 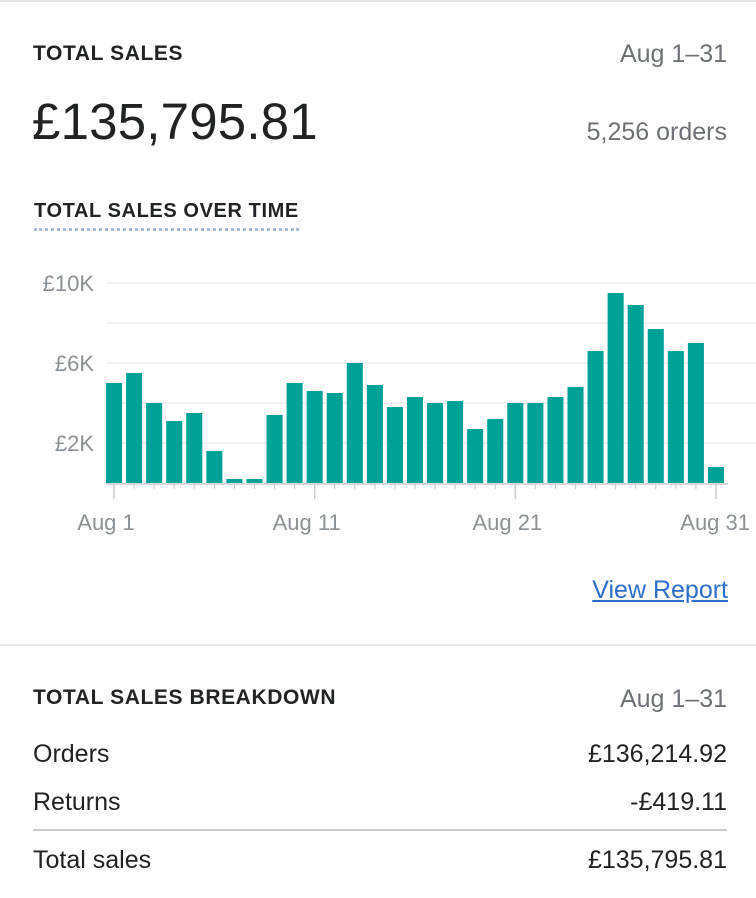 I want to click on x-tick-label: Aug 21, so click(x=507, y=522).